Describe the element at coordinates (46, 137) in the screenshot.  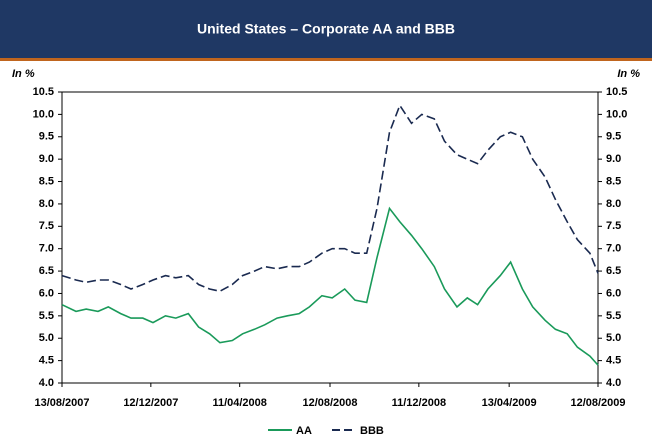
I see `y-tick-label: 9.5` at that location.